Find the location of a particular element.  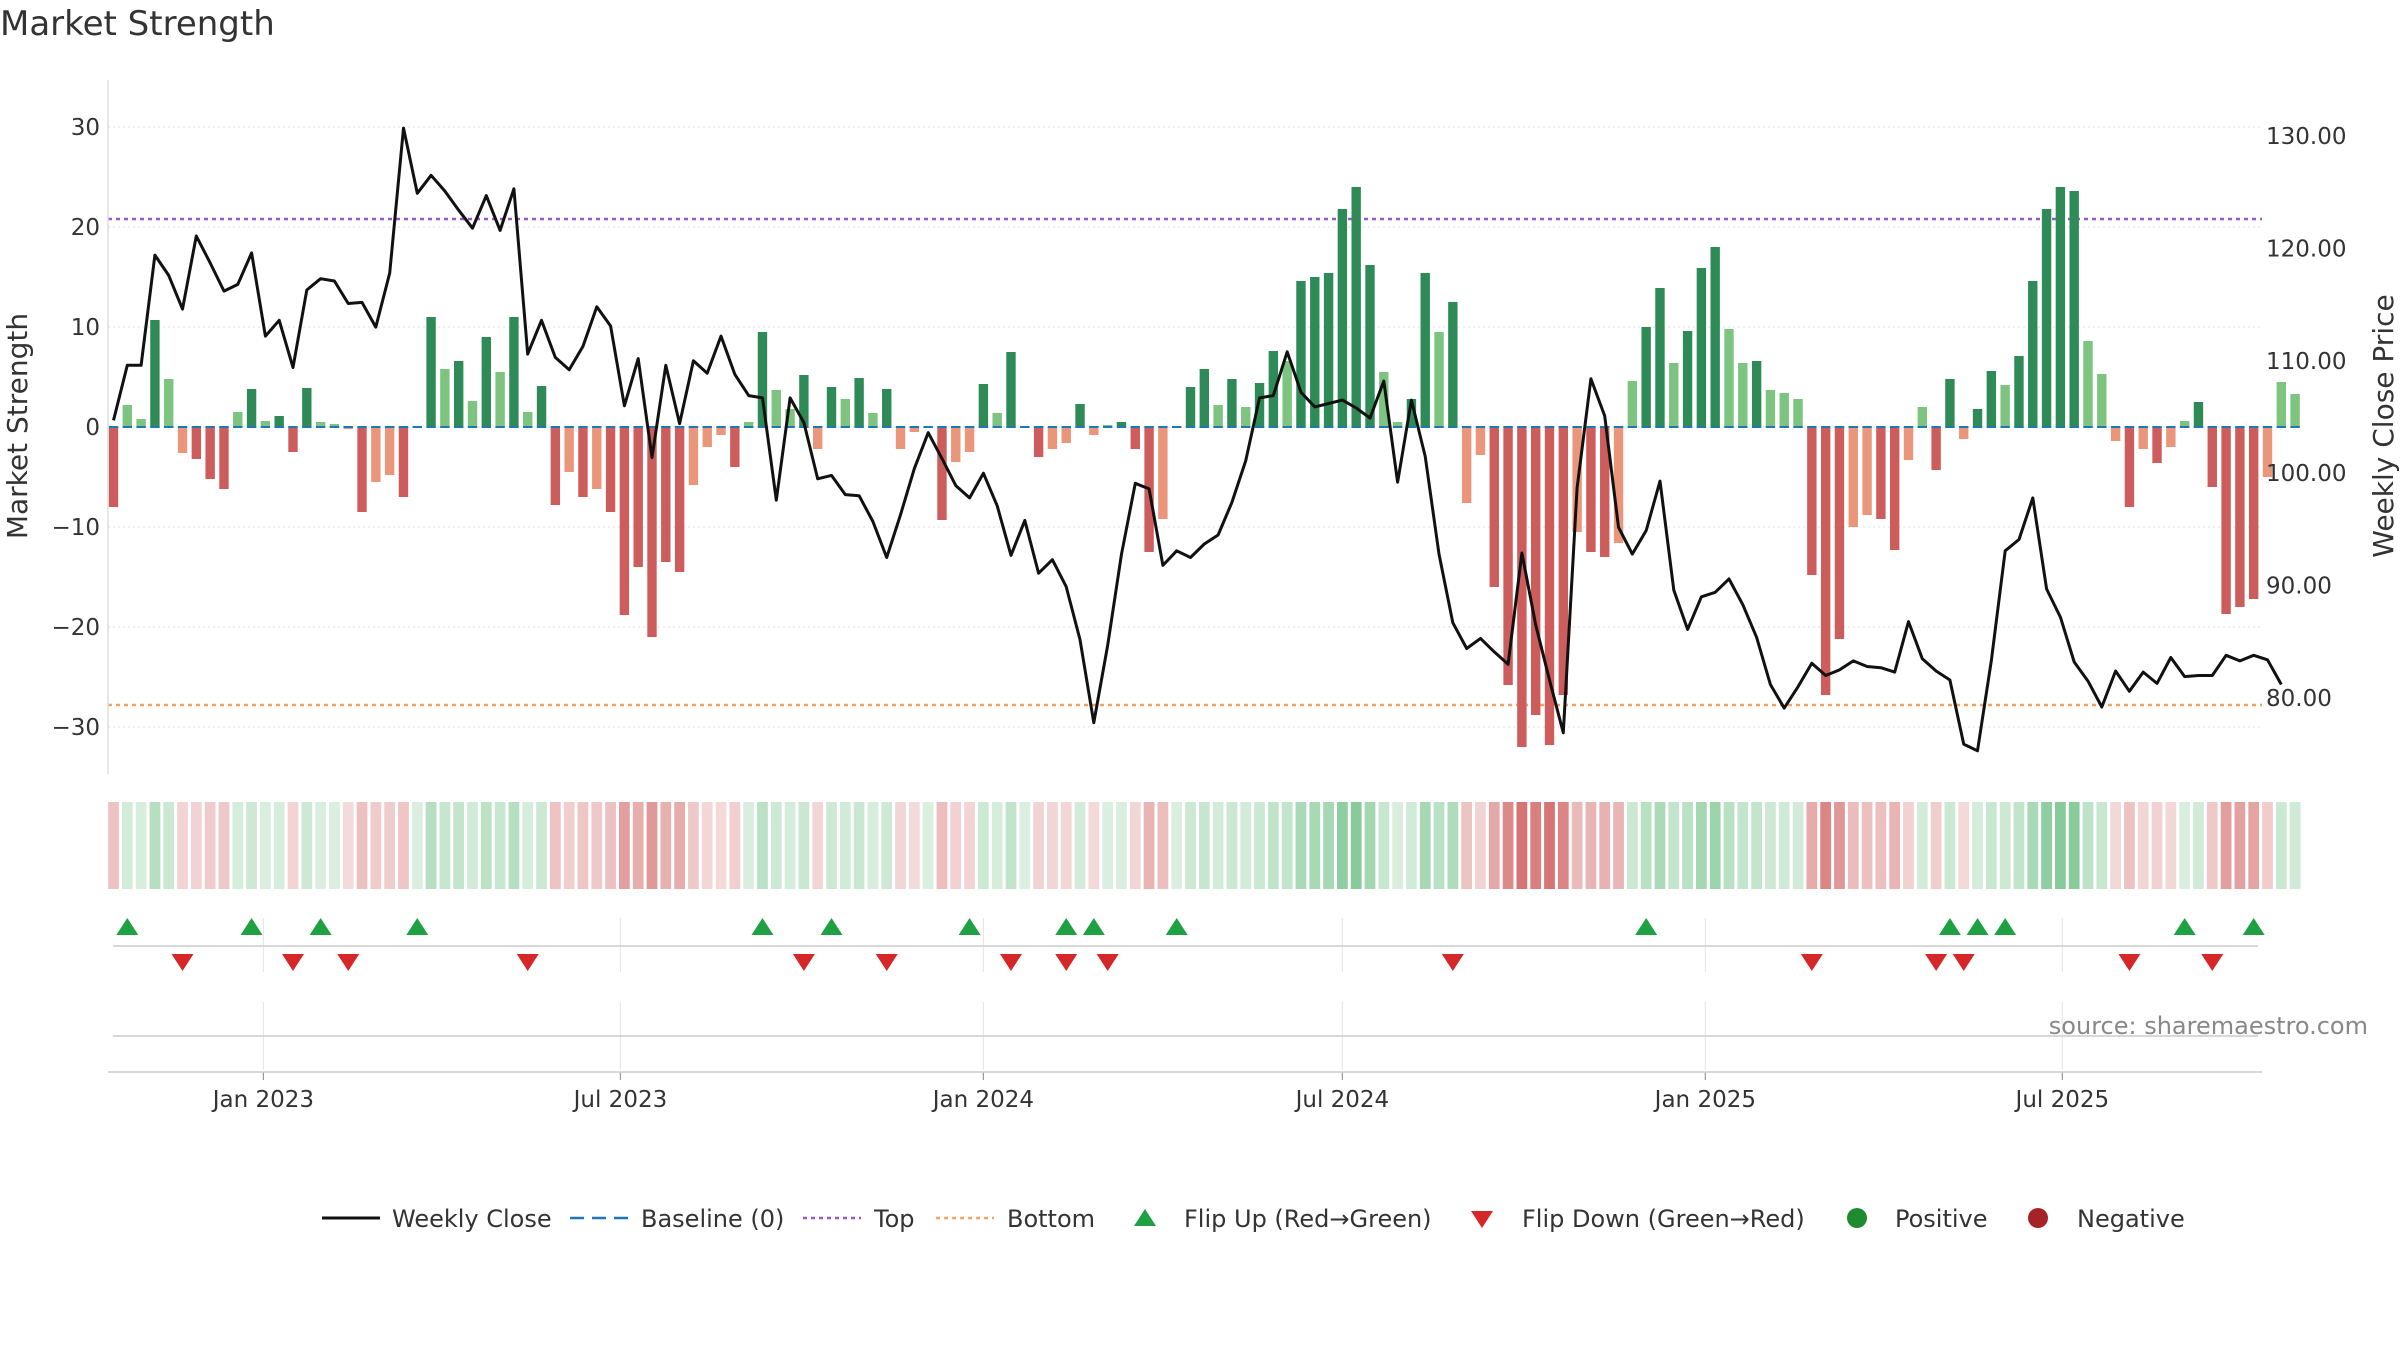

legend-label: Positive is located at coordinates (1941, 1219).